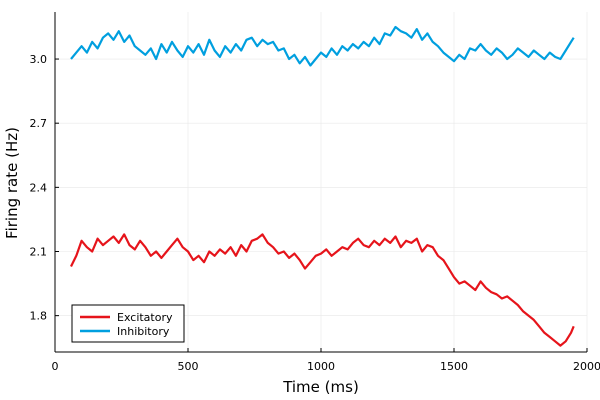  Describe the element at coordinates (143, 331) in the screenshot. I see `legend-label-inhibitory: Inhibitory` at that location.